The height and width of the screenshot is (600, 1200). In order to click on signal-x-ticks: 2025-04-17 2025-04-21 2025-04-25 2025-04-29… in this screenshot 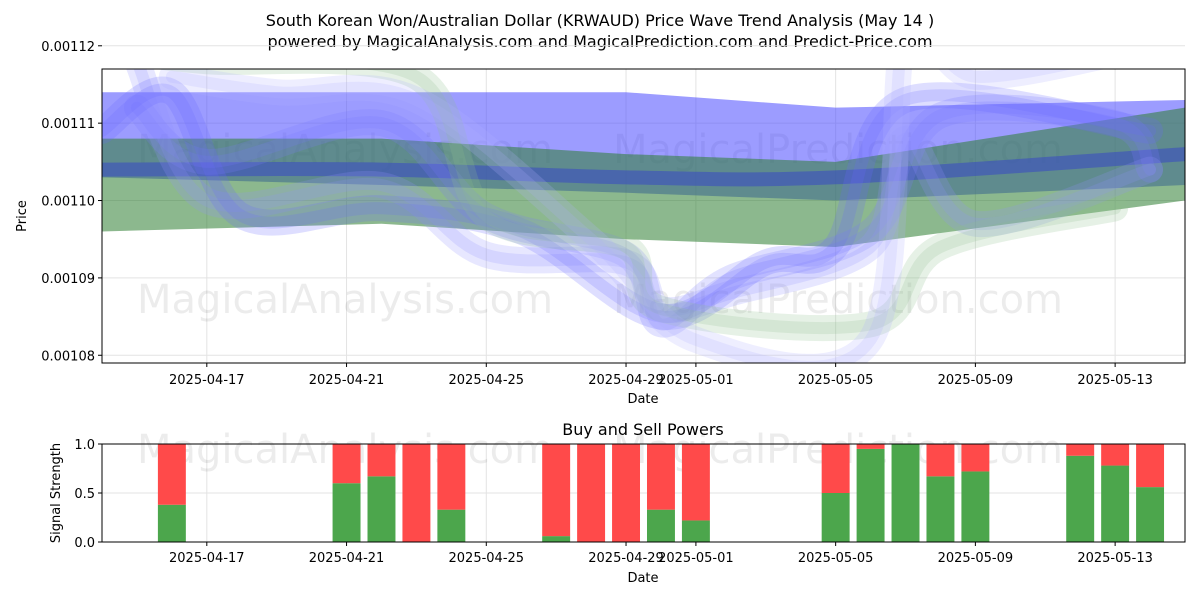, I will do `click(661, 554)`.